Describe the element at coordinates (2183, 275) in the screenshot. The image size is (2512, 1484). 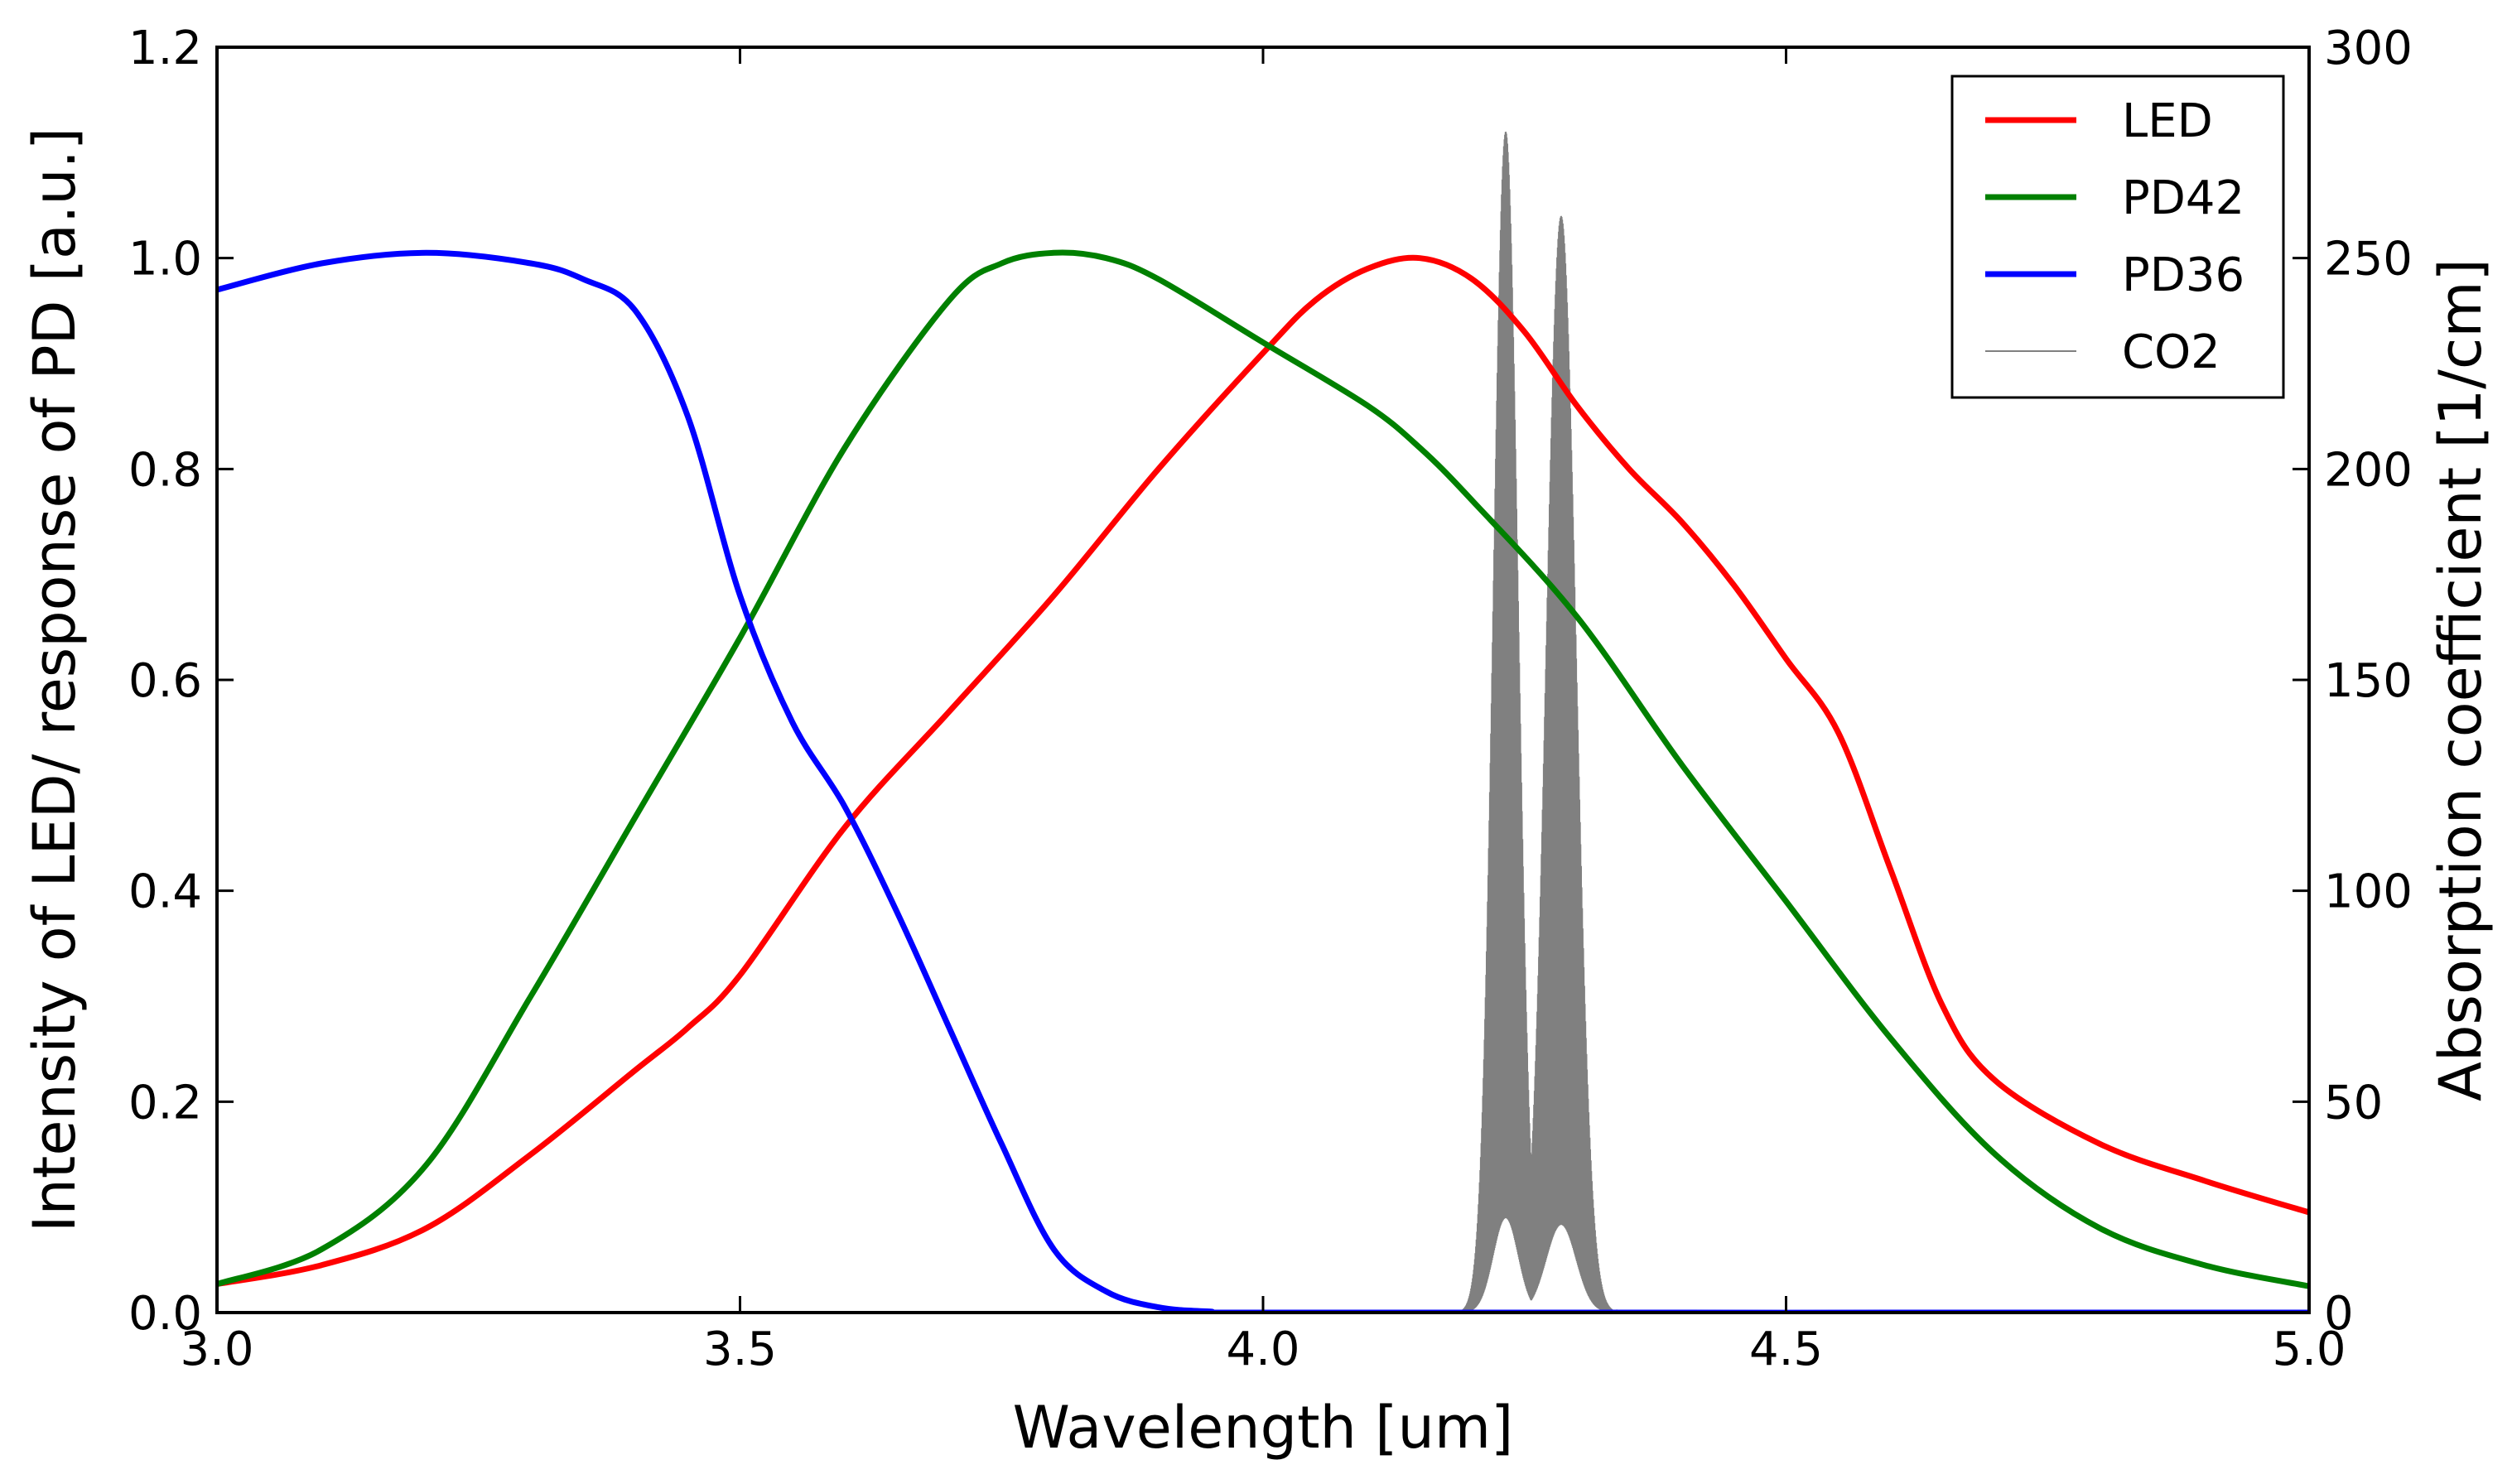
I see `legend-label-pd36: PD36` at that location.